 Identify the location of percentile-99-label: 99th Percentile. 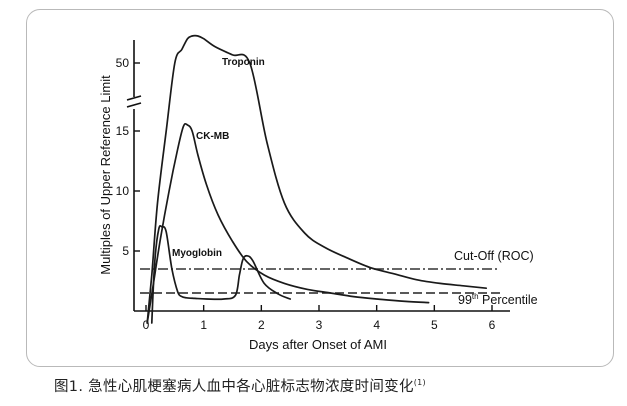
(498, 299).